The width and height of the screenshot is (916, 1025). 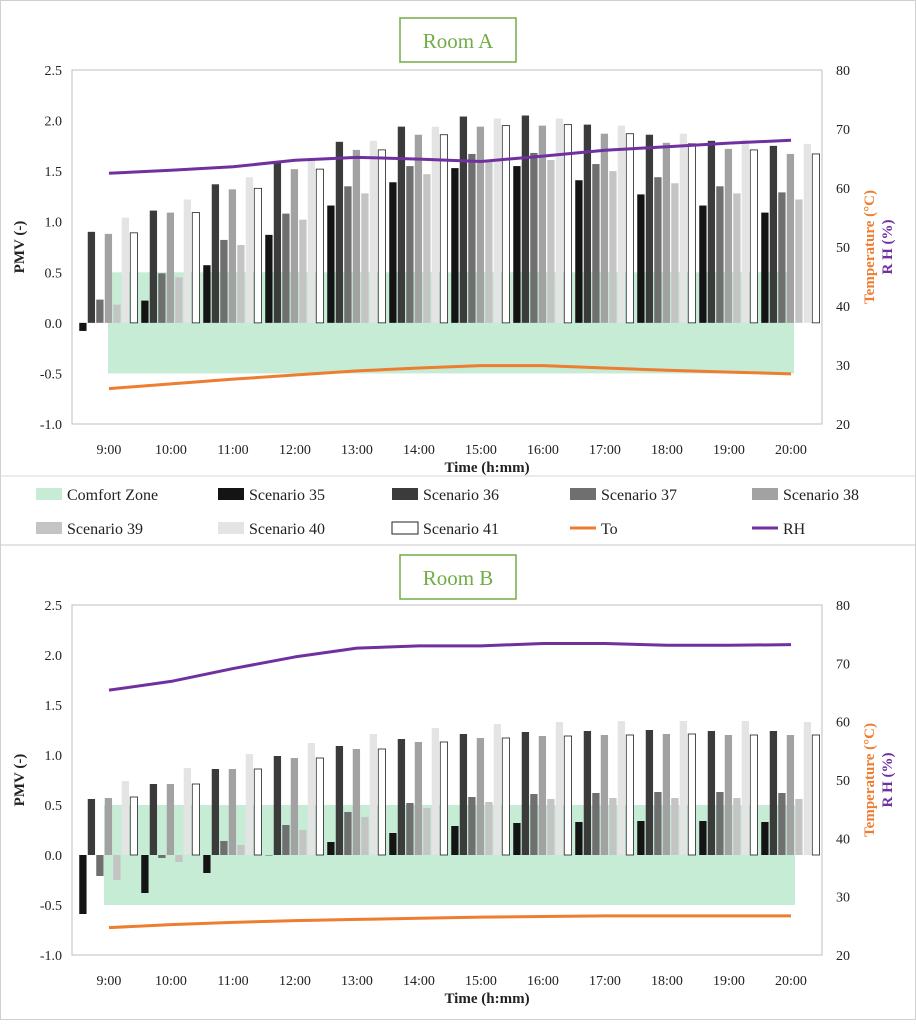 What do you see at coordinates (112, 495) in the screenshot?
I see `legend-label-comfort: Comfort Zone` at bounding box center [112, 495].